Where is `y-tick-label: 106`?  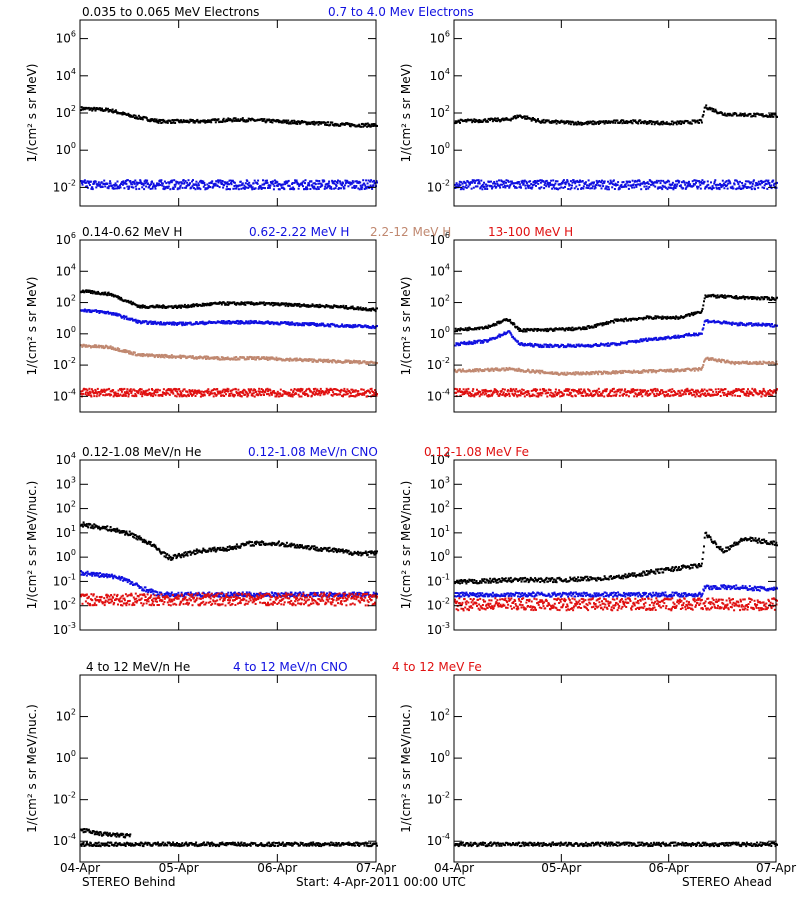 y-tick-label: 106 is located at coordinates (440, 38).